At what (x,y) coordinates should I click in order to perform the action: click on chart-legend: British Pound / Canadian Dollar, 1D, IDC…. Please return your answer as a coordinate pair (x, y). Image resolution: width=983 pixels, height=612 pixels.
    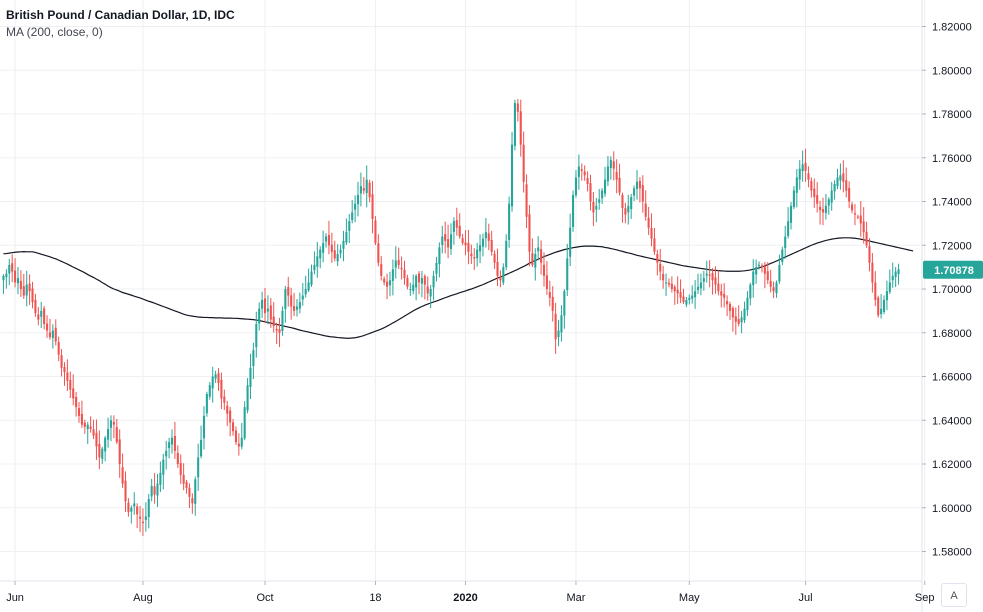
    Looking at the image, I should click on (120, 24).